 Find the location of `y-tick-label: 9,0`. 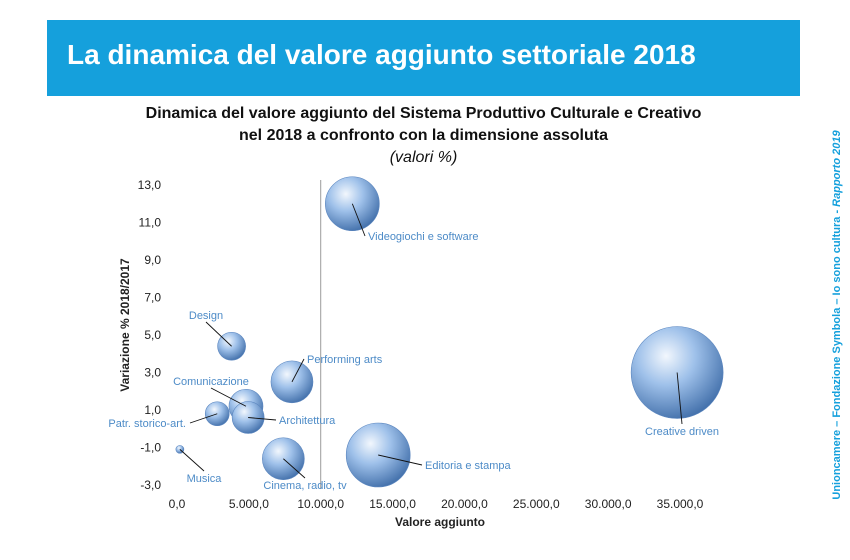

y-tick-label: 9,0 is located at coordinates (152, 260).